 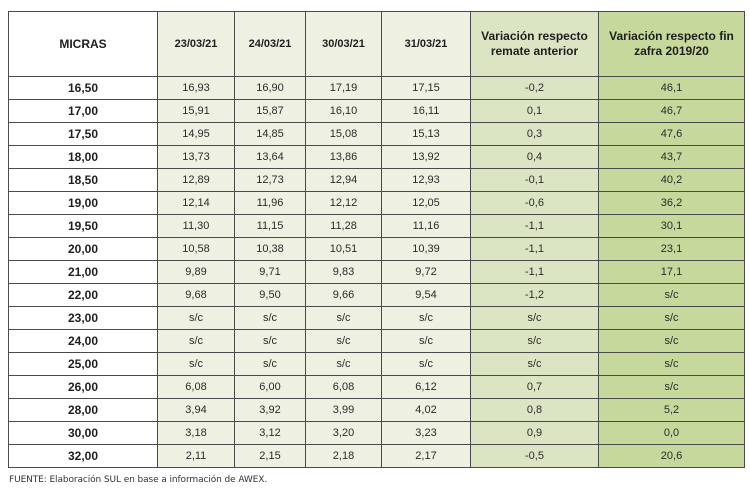 I want to click on price-cell: 16,10, so click(x=343, y=111).